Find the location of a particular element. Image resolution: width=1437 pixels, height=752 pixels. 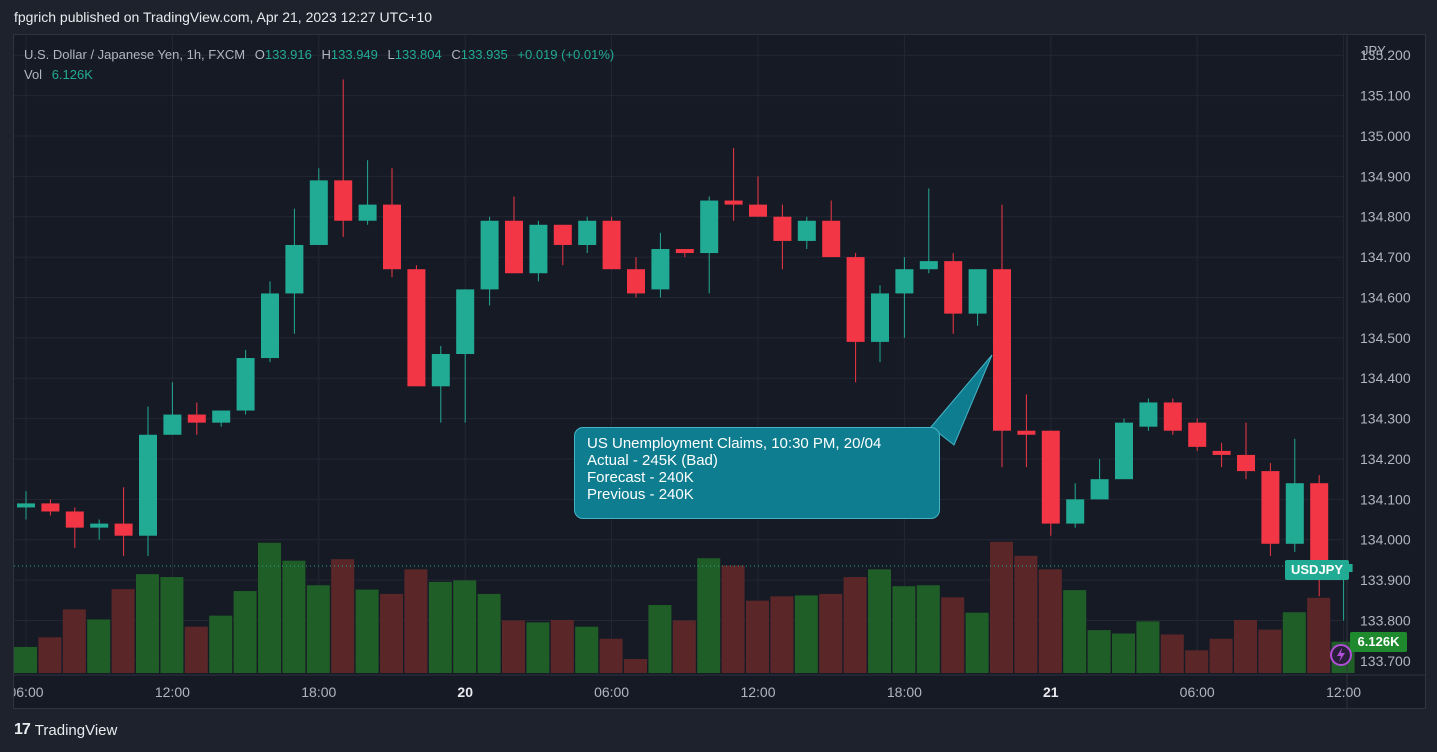

change-value: +0.019 (+0.01%) is located at coordinates (566, 54).